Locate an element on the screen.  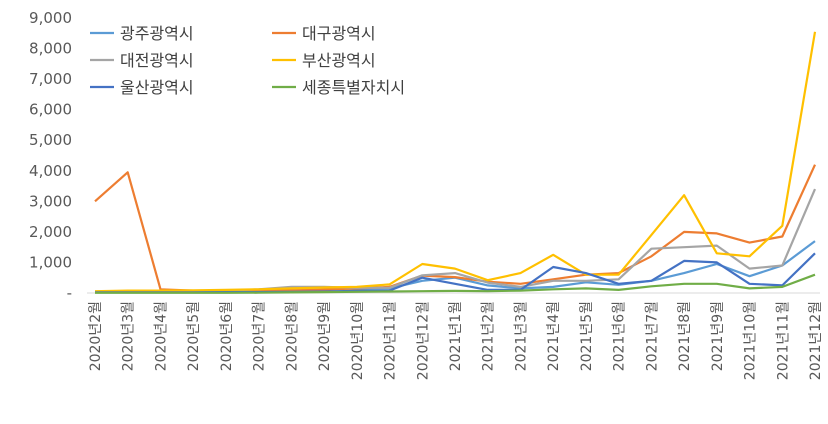
y-tick-label: 7,000 is located at coordinates (50, 79).